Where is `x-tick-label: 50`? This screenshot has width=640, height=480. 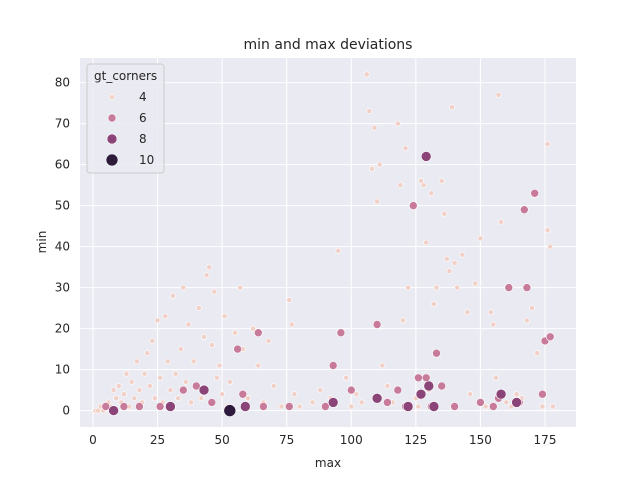
x-tick-label: 50 is located at coordinates (221, 440).